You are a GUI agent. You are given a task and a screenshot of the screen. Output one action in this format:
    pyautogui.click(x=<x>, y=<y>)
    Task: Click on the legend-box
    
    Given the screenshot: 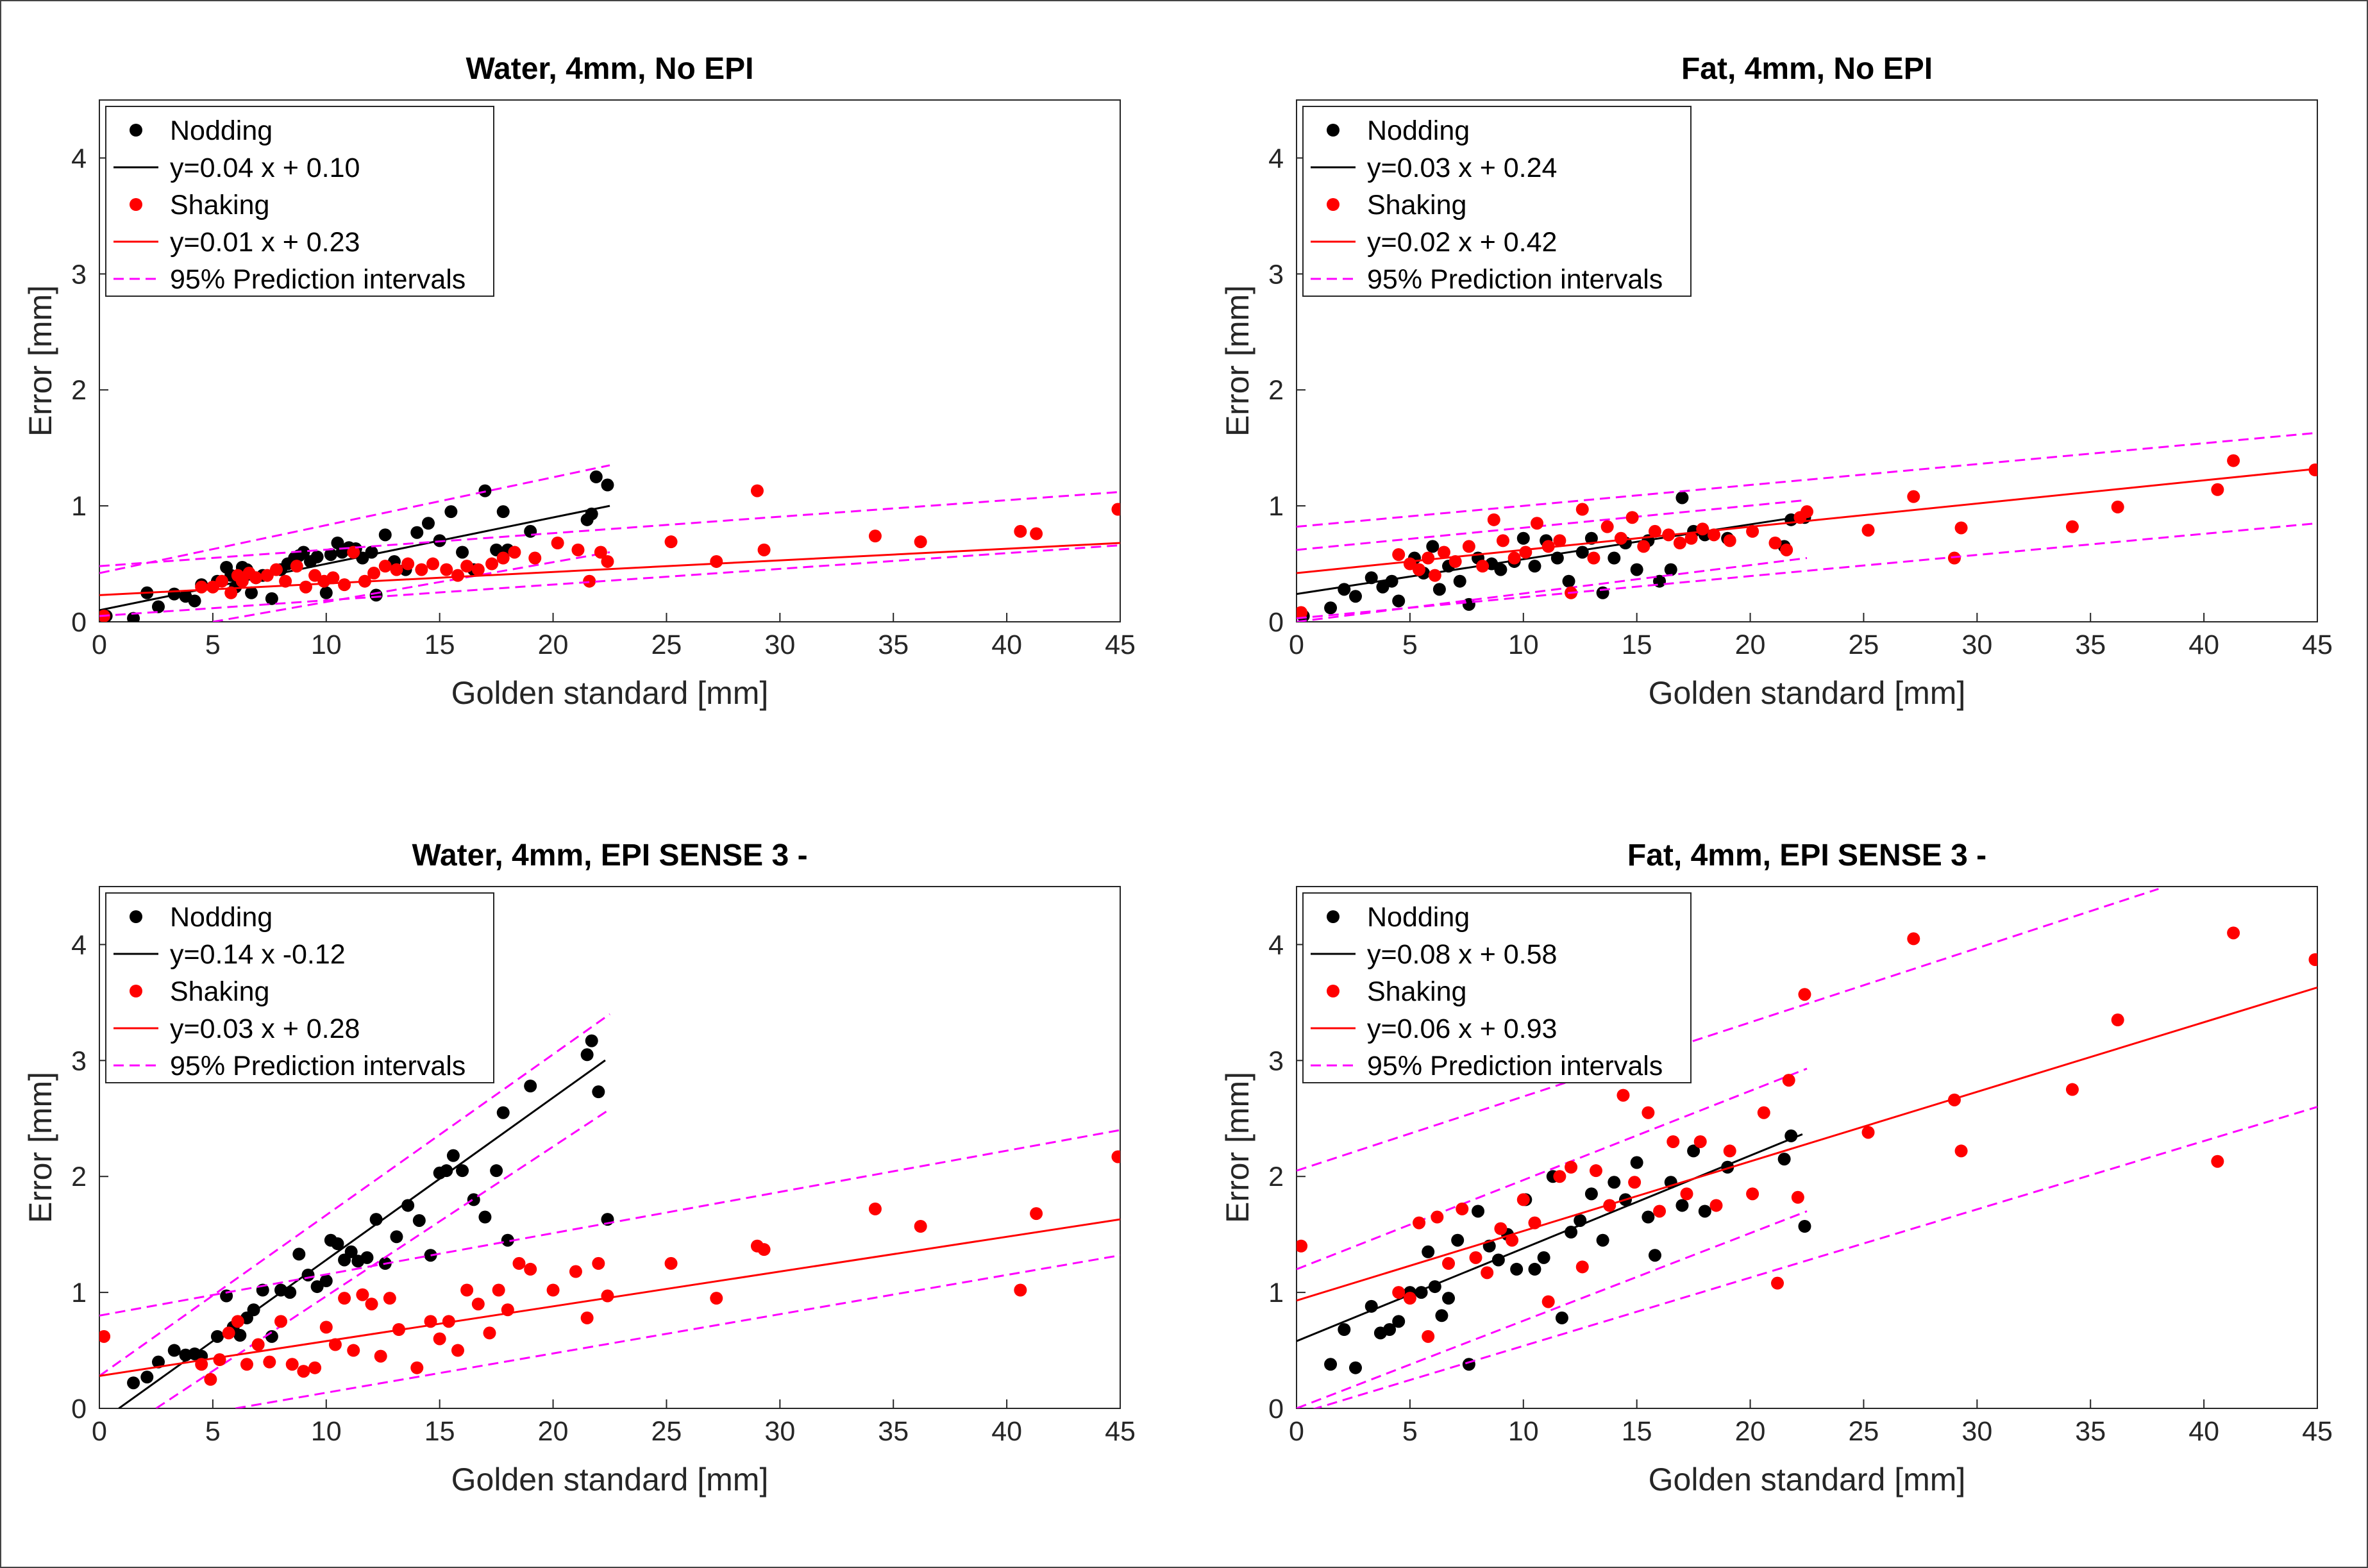 What is the action you would take?
    pyautogui.click(x=299, y=987)
    